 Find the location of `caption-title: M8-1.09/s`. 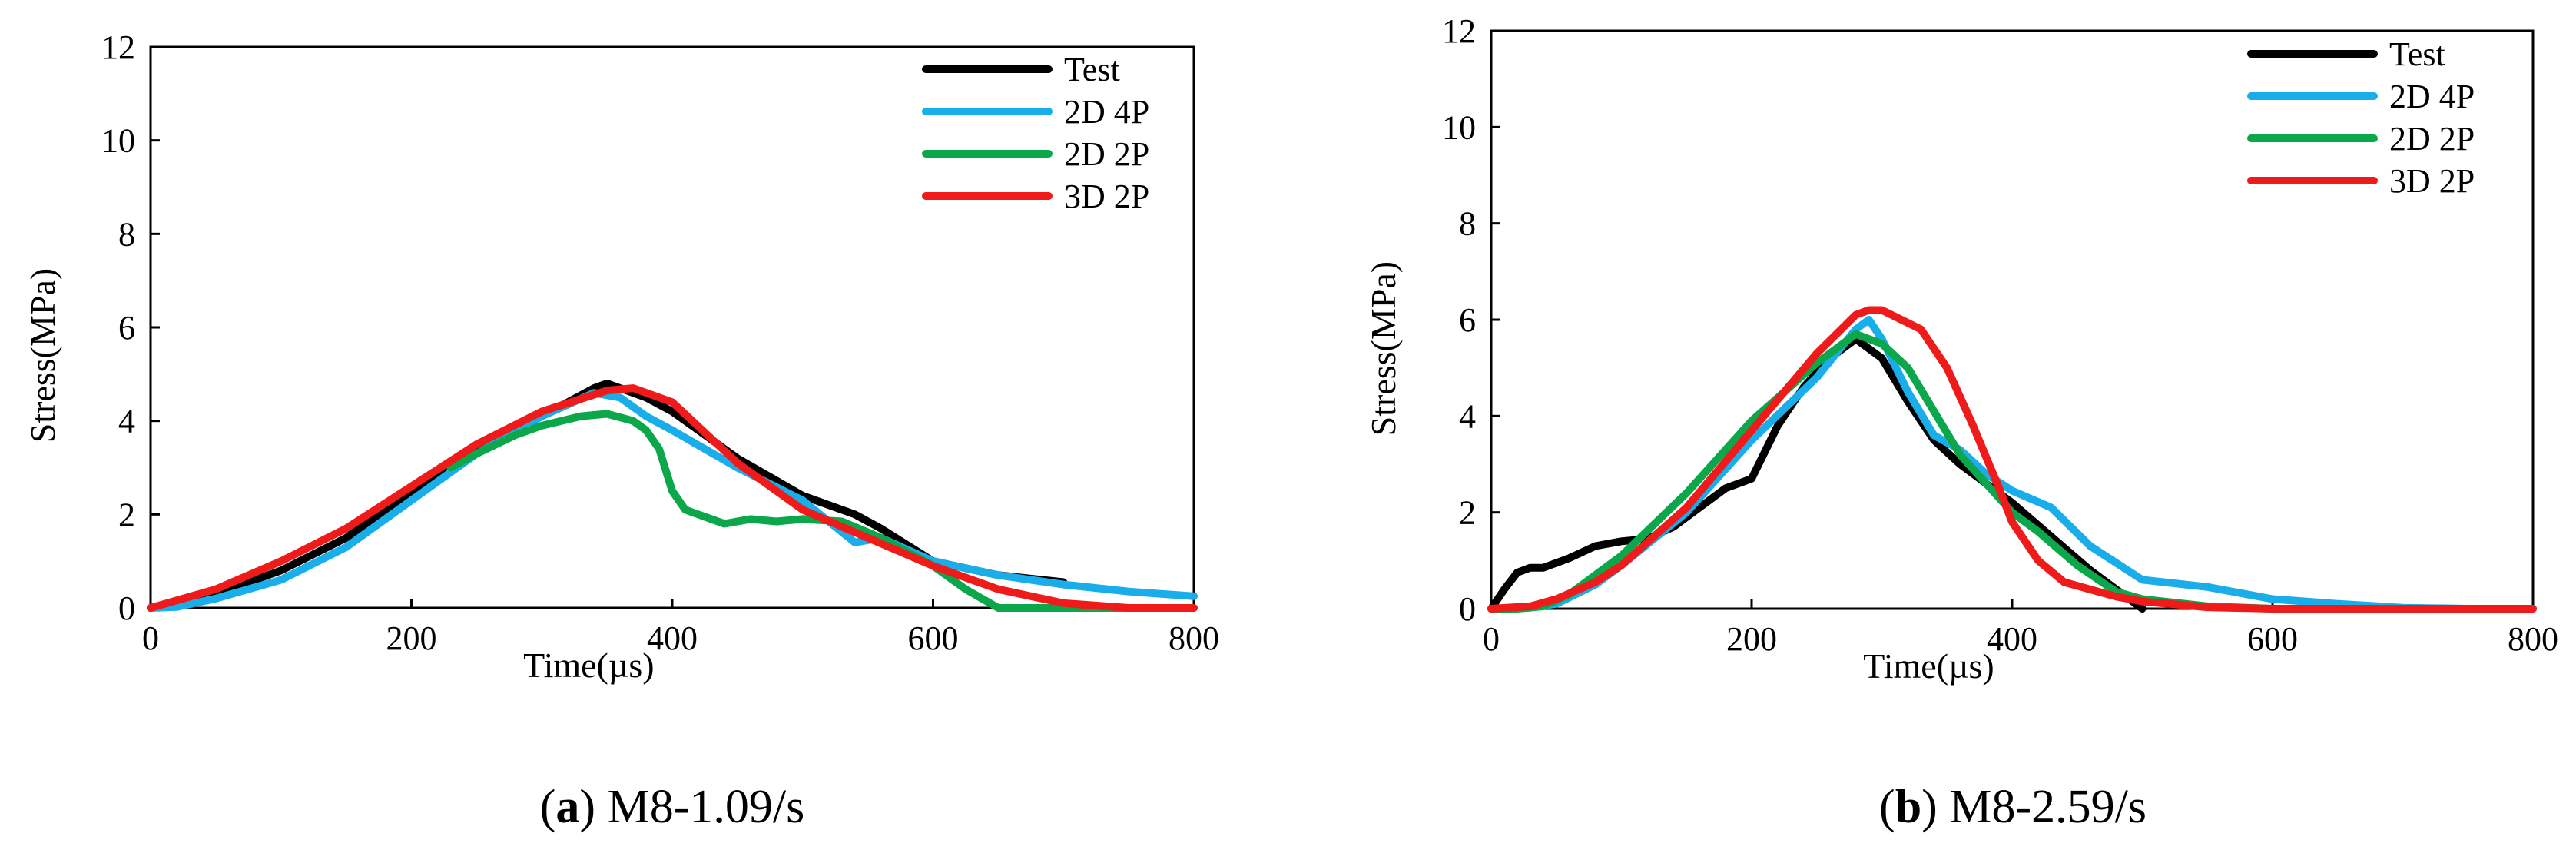

caption-title: M8-1.09/s is located at coordinates (706, 807).